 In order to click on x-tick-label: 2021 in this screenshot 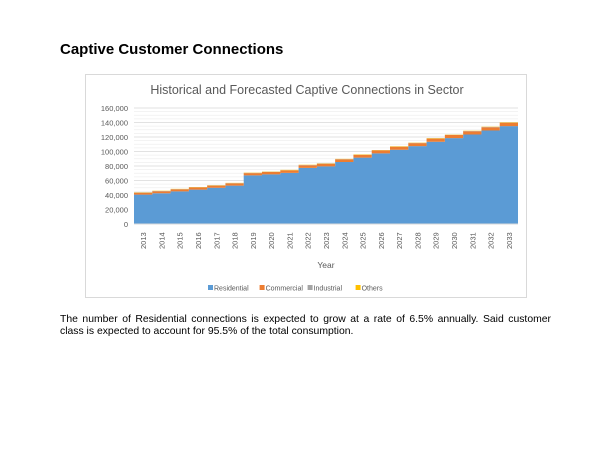, I will do `click(289, 240)`.